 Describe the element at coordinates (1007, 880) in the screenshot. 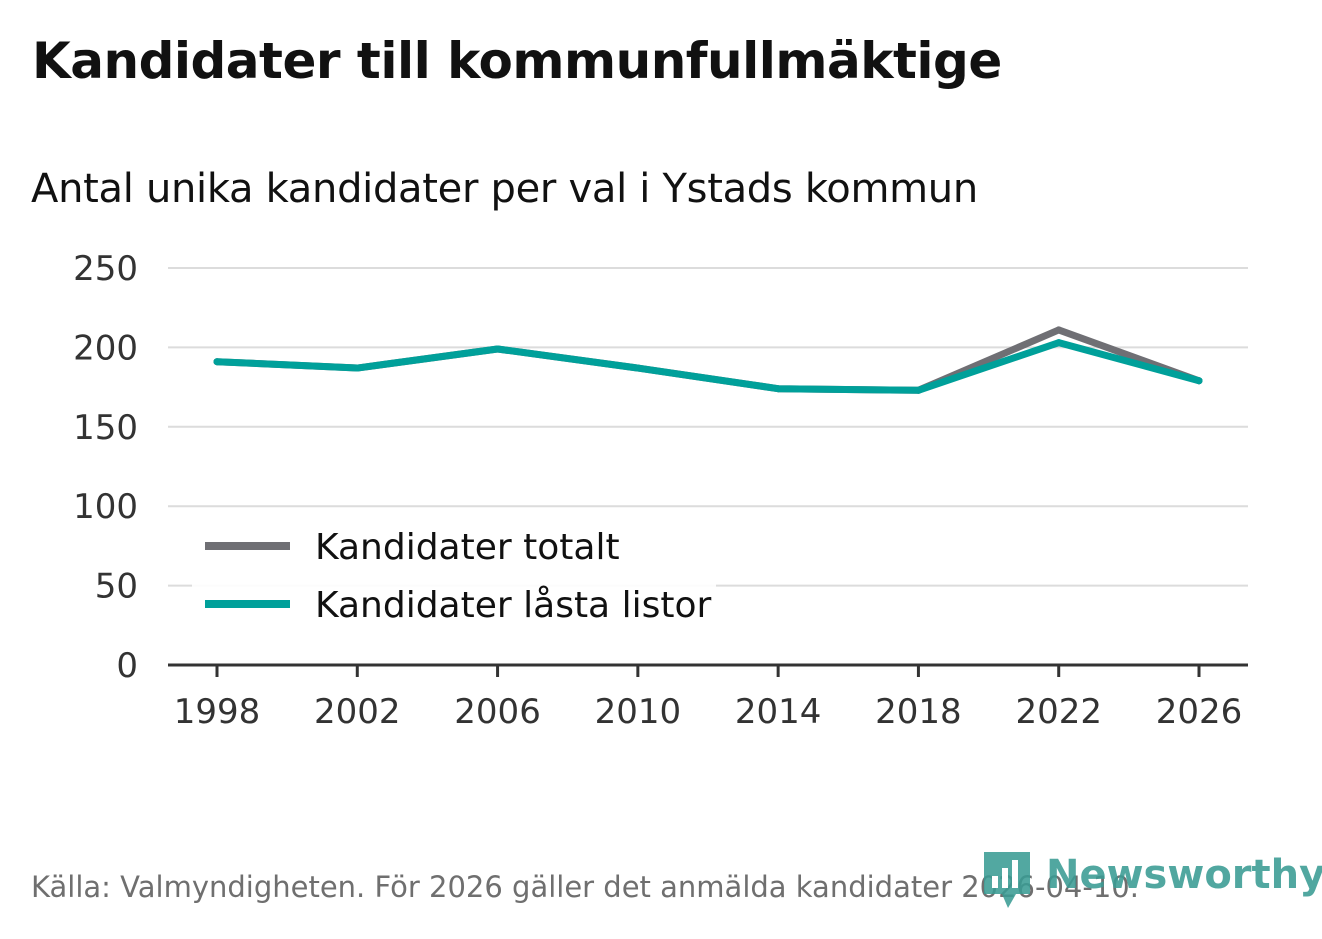

I see `newsworthy-logo-icon` at that location.